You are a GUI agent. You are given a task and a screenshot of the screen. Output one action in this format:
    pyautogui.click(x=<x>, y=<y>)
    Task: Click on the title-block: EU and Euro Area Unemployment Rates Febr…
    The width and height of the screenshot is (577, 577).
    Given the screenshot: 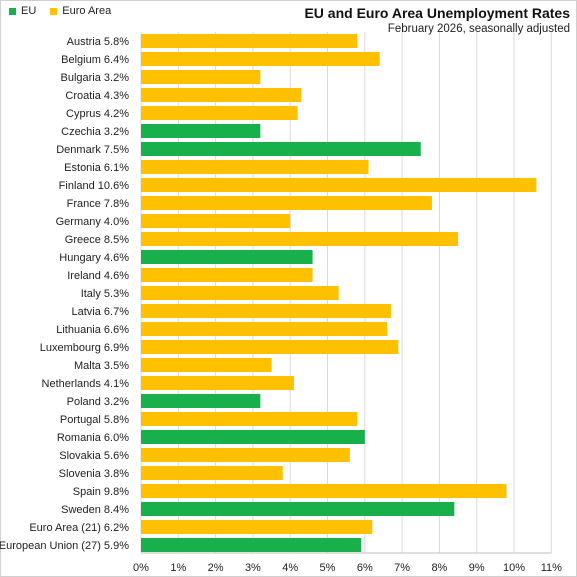 What is the action you would take?
    pyautogui.click(x=437, y=20)
    